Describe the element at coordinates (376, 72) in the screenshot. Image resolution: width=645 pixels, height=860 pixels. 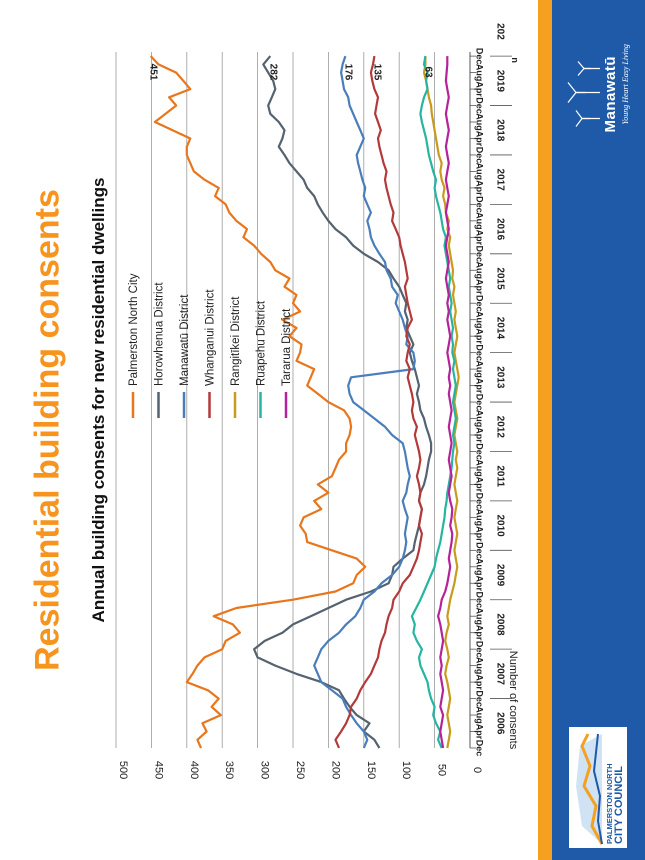
I see `series-end-label: 135` at that location.